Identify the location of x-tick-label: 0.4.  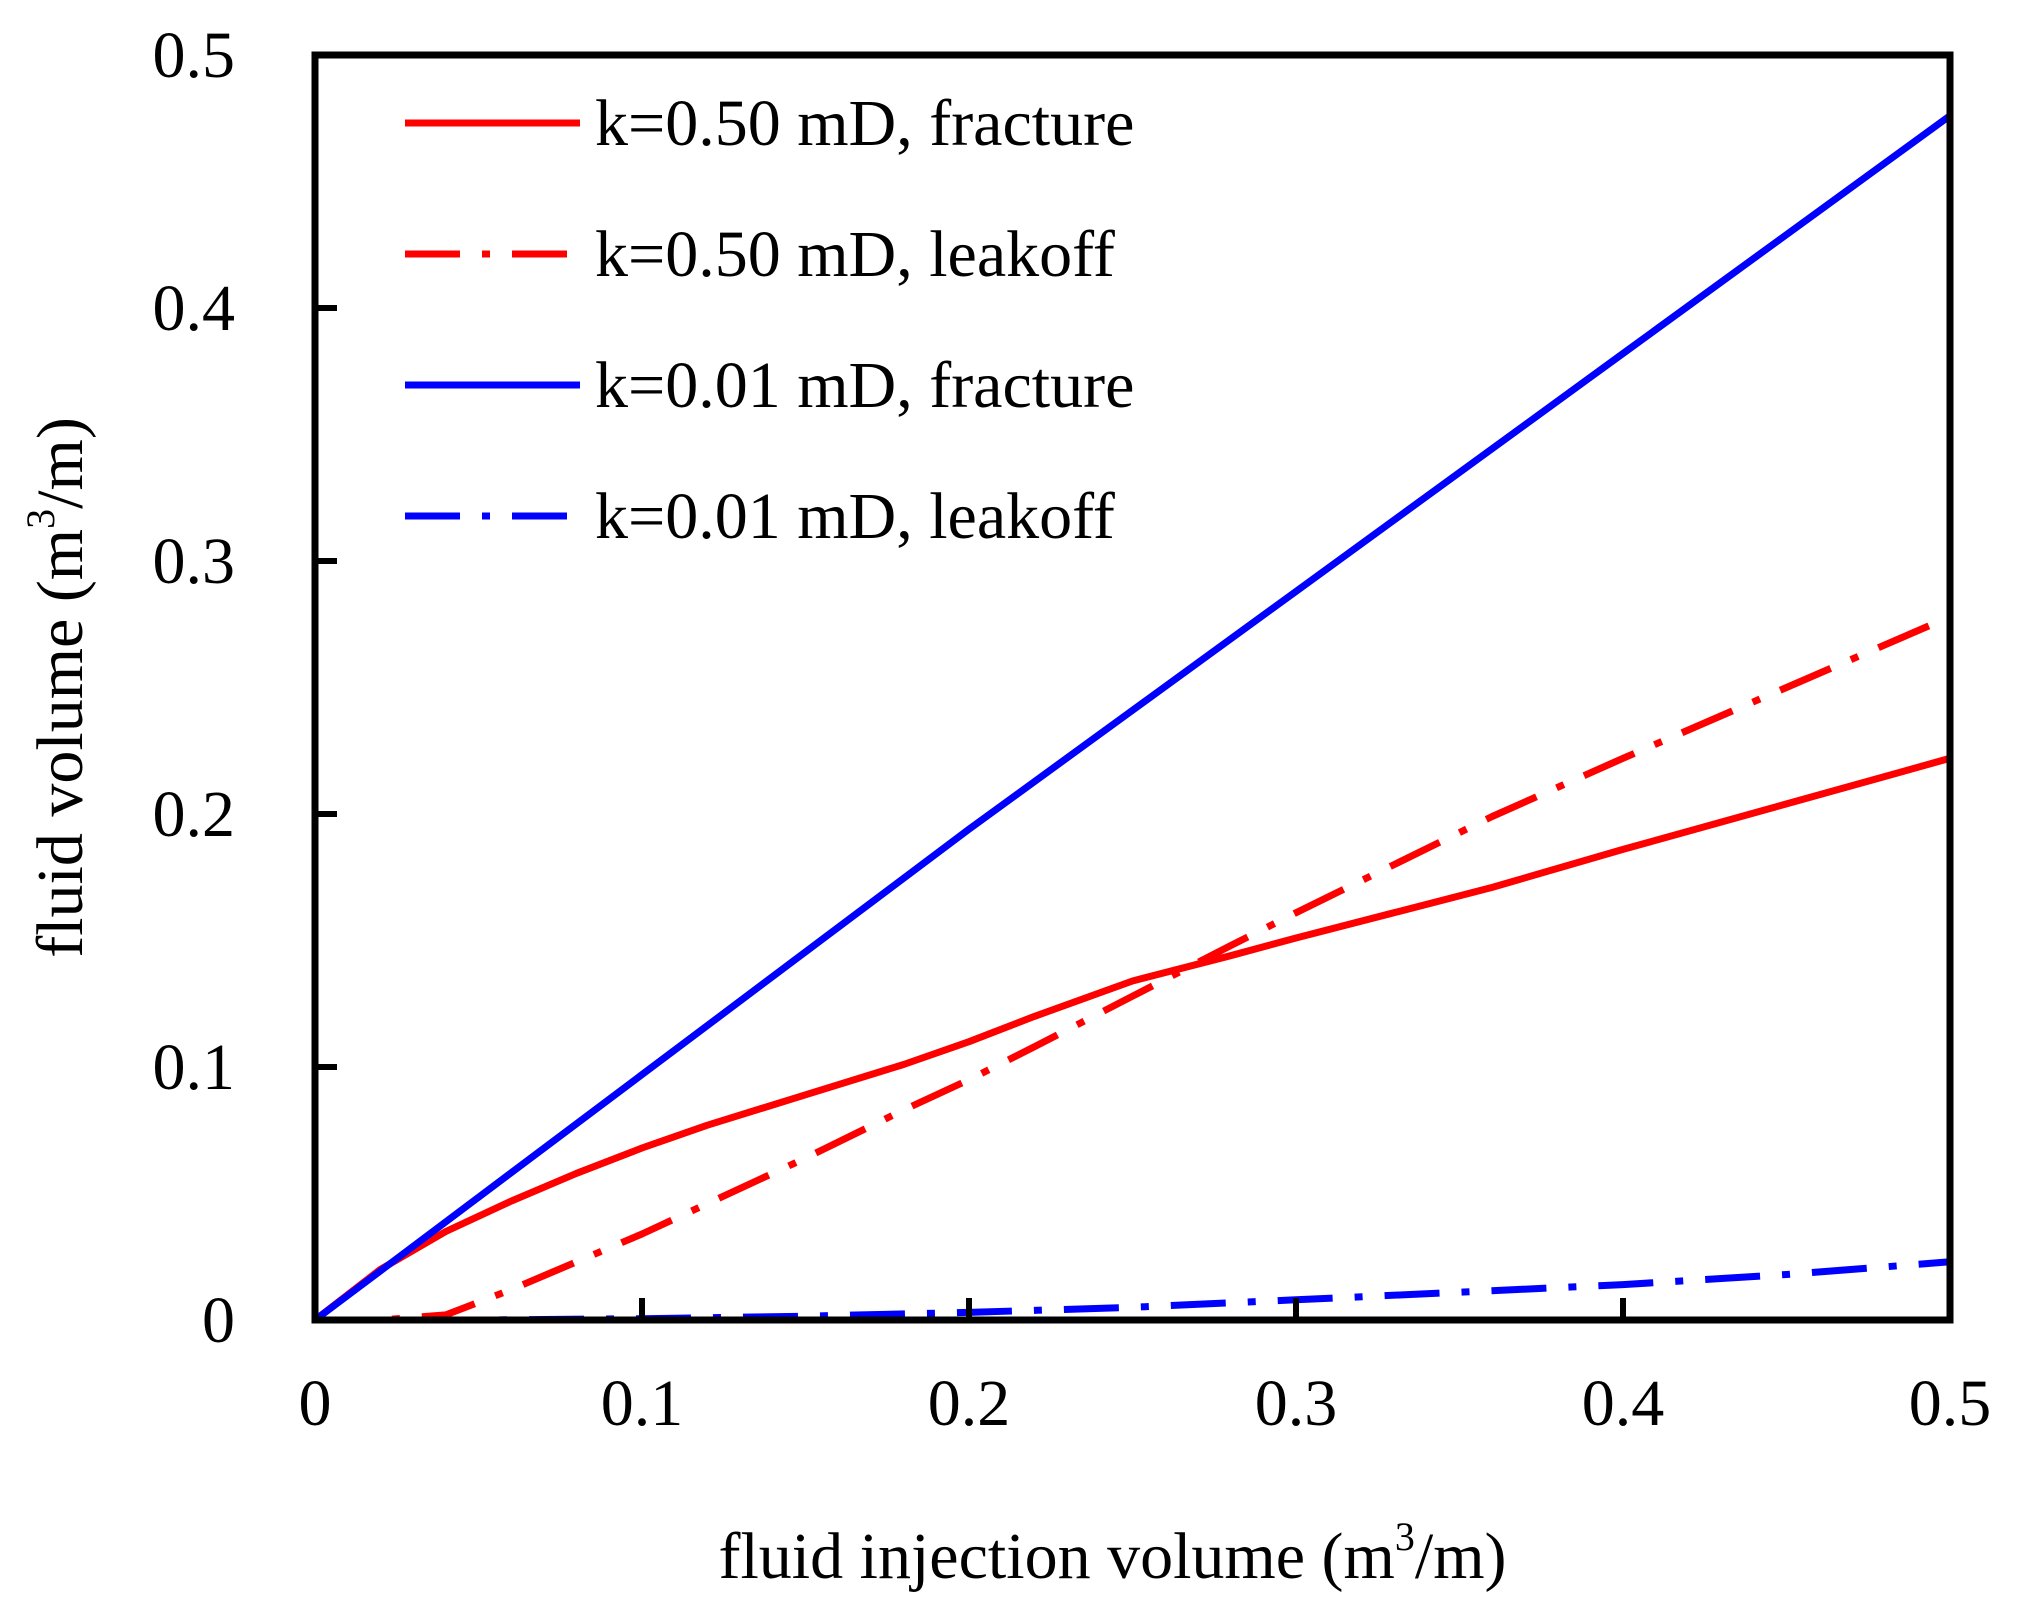
(1623, 1403).